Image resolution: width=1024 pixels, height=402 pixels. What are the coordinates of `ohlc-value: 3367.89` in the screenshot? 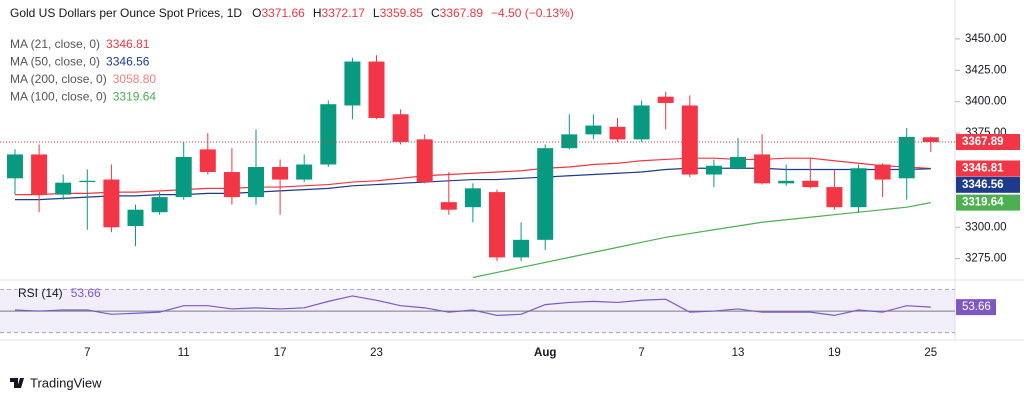 It's located at (462, 13).